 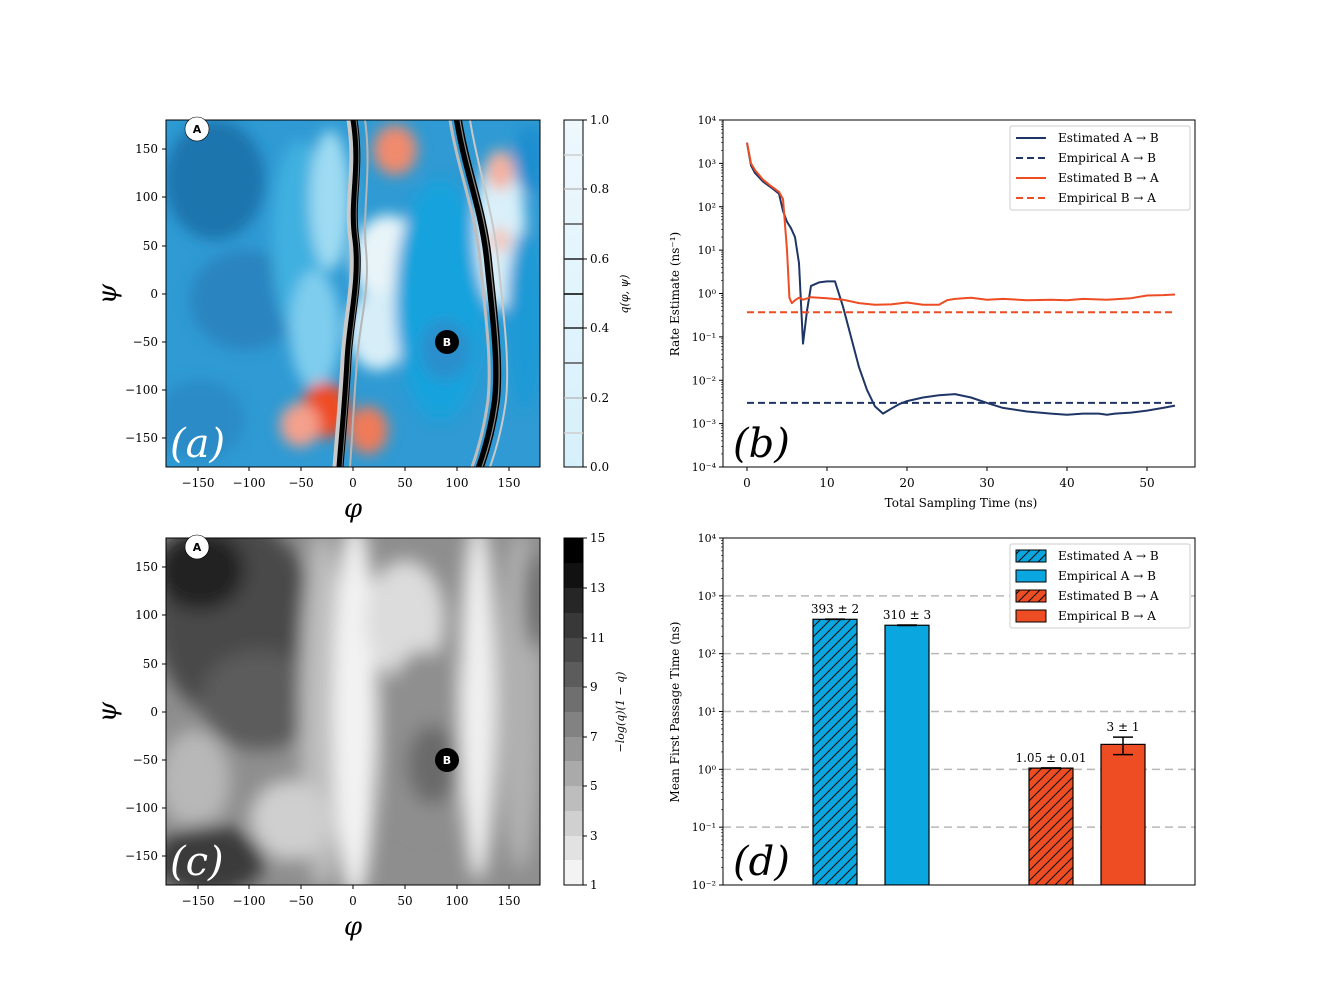 I want to click on colorbar-tick: 0.2, so click(x=599, y=398).